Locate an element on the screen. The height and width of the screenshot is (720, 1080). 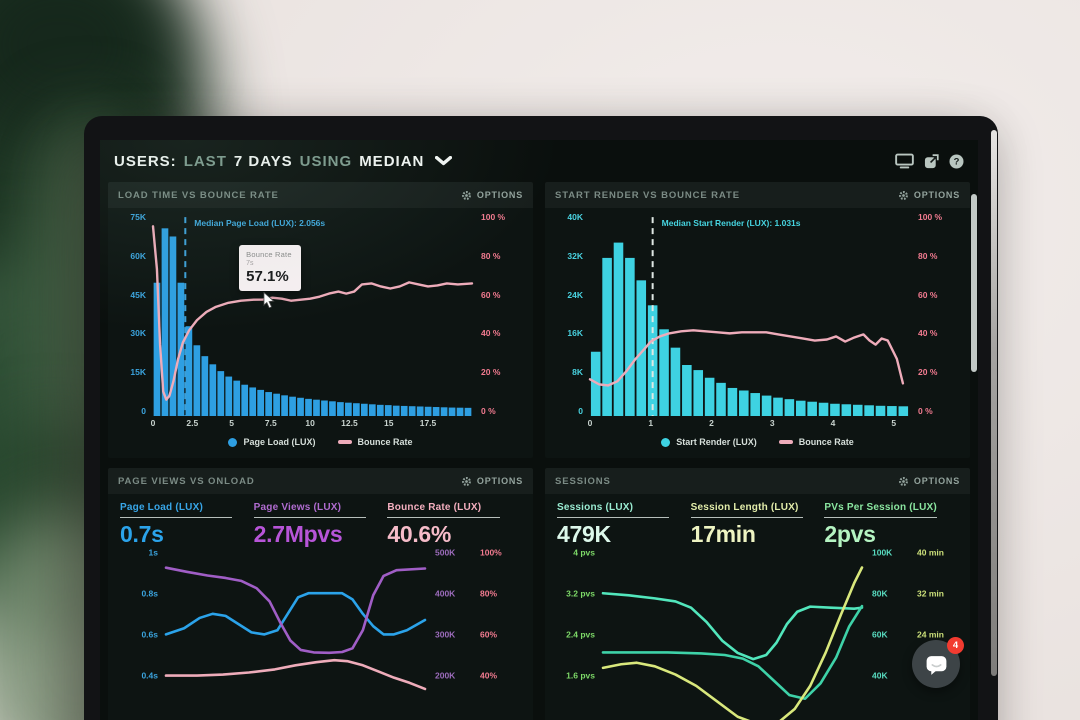
axis-tick-label: 30K is located at coordinates (138, 333).